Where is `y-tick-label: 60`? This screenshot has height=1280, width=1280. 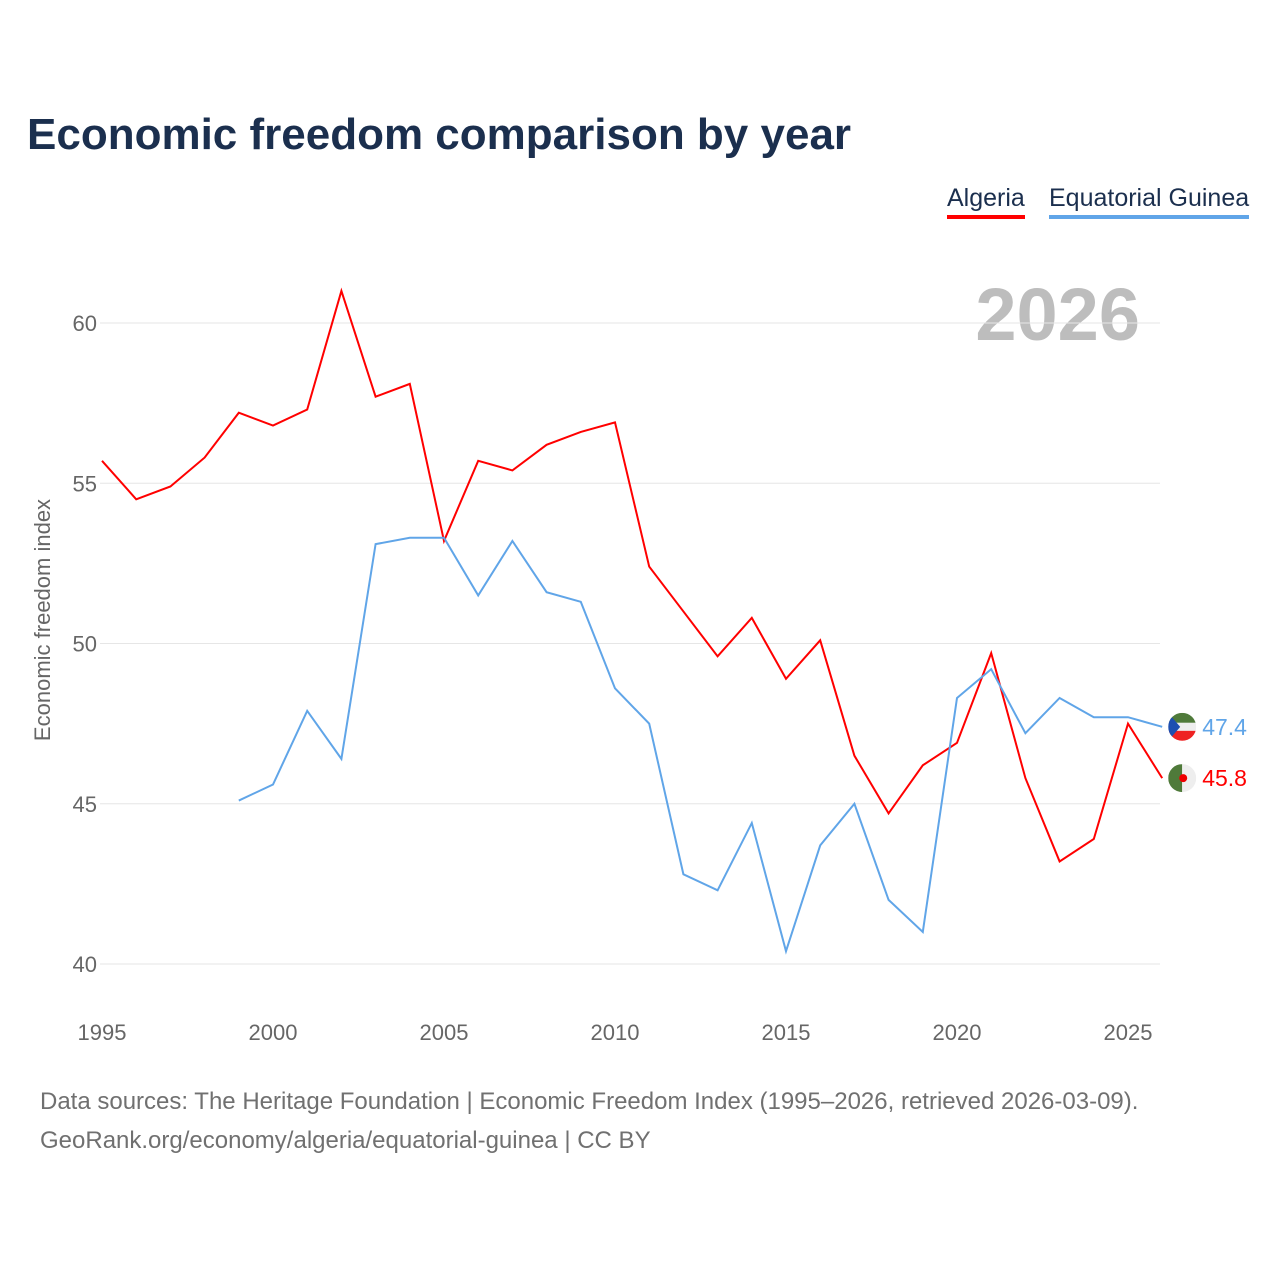
y-tick-label: 60 is located at coordinates (85, 323).